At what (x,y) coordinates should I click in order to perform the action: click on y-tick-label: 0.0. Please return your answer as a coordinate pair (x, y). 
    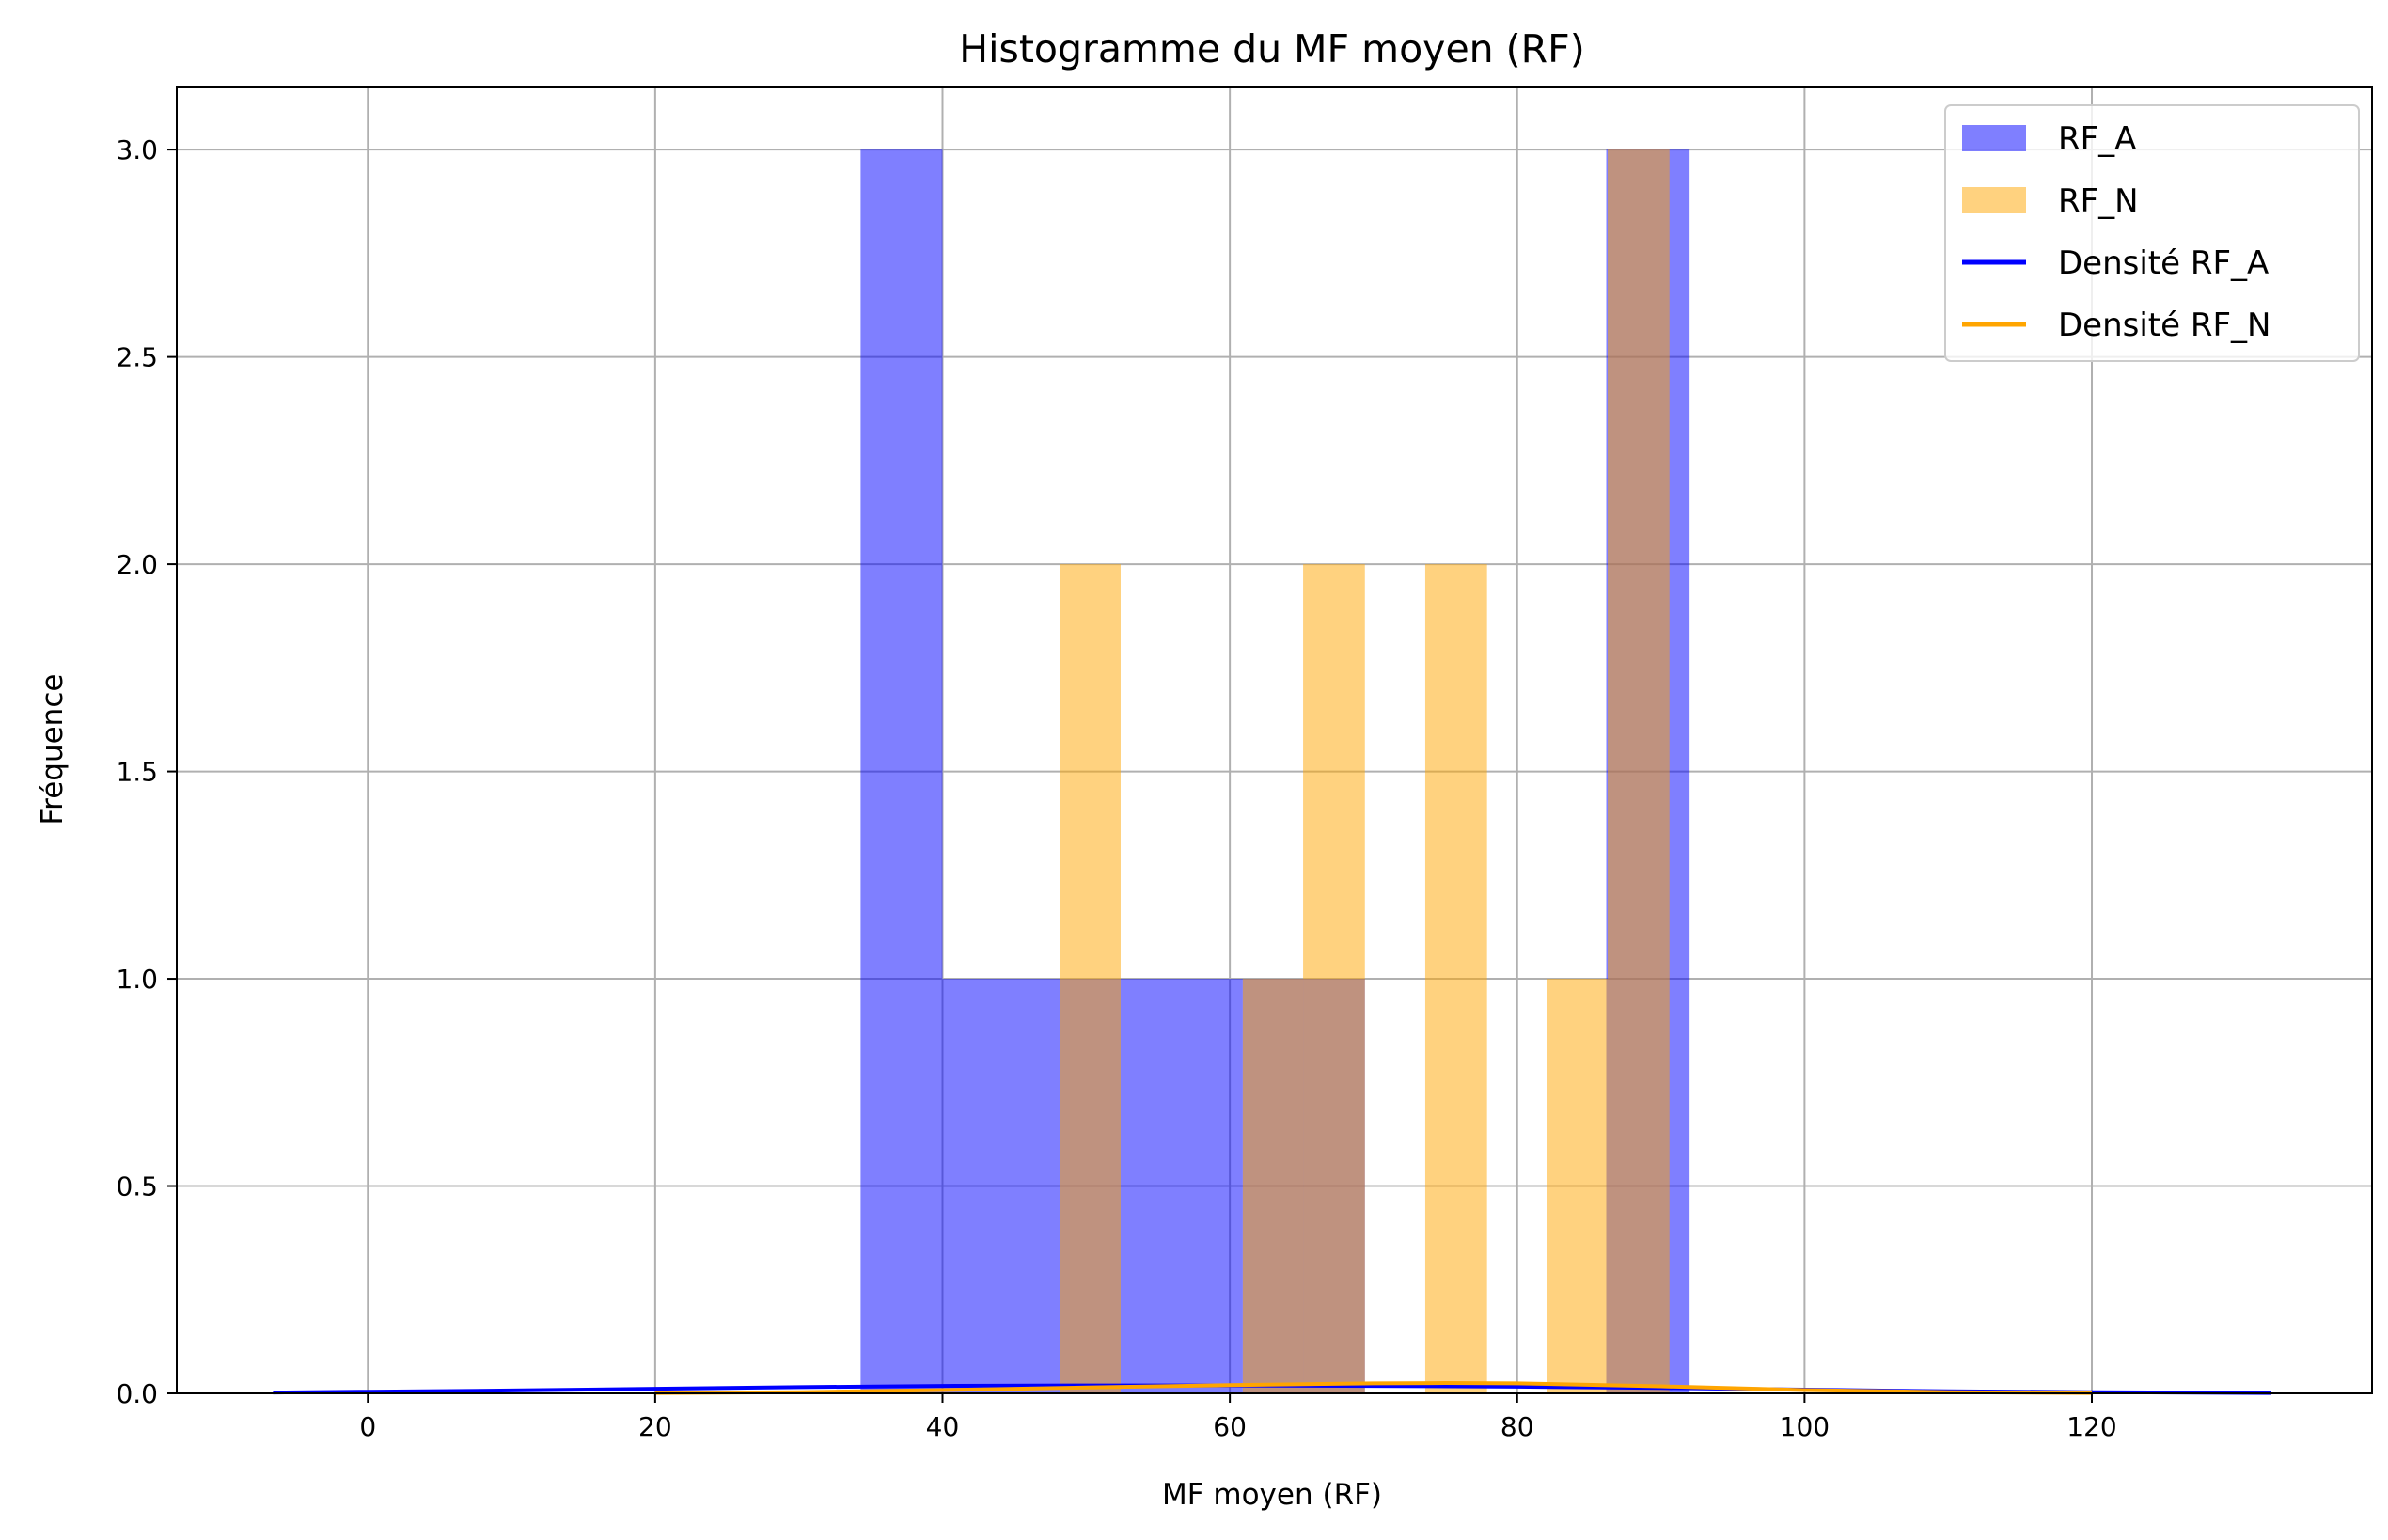
    Looking at the image, I should click on (137, 1393).